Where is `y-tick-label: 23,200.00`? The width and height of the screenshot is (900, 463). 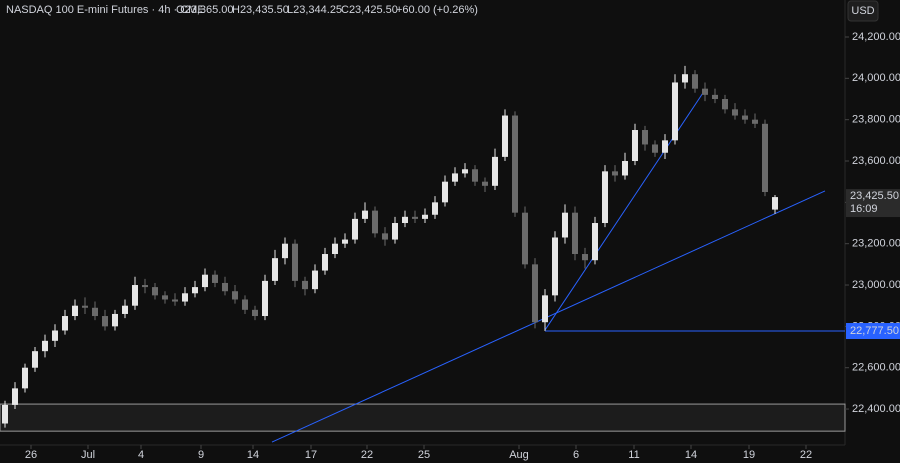 y-tick-label: 23,200.00 is located at coordinates (876, 244).